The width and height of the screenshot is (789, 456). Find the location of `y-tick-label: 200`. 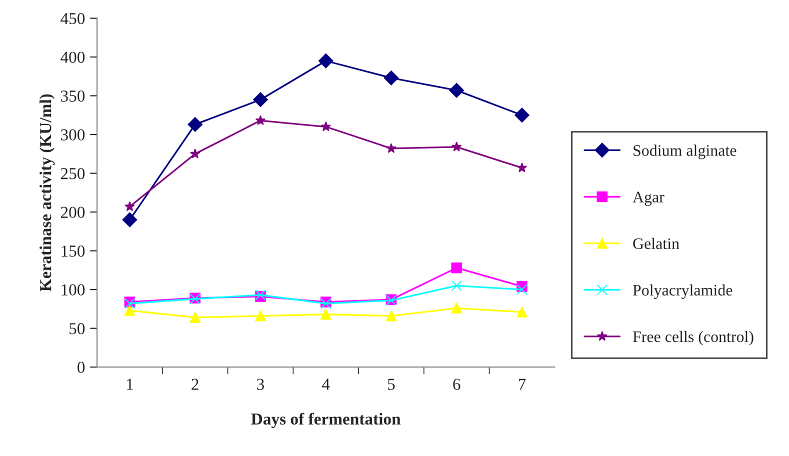

y-tick-label: 200 is located at coordinates (72, 212).